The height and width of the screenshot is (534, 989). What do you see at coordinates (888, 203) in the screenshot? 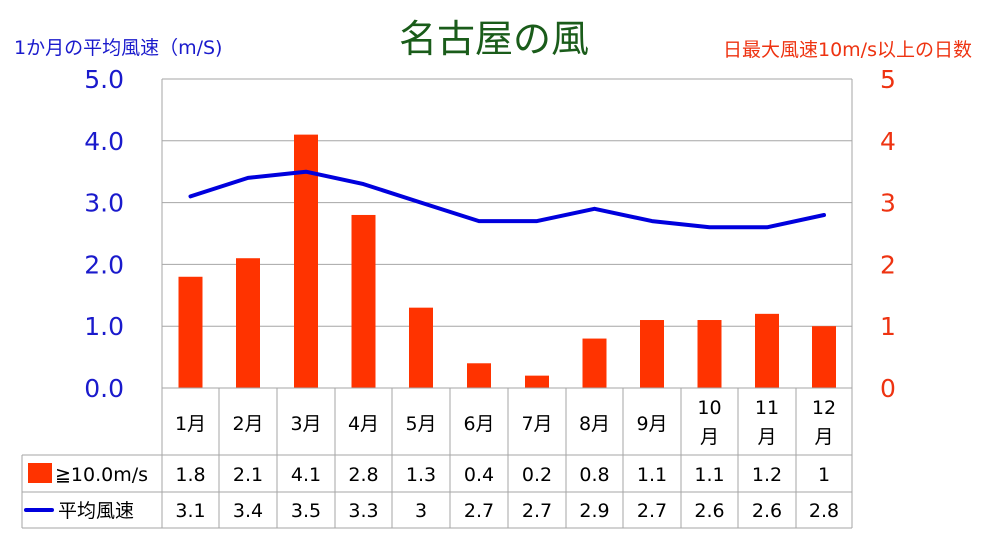
I see `right-tick-label: 3` at bounding box center [888, 203].